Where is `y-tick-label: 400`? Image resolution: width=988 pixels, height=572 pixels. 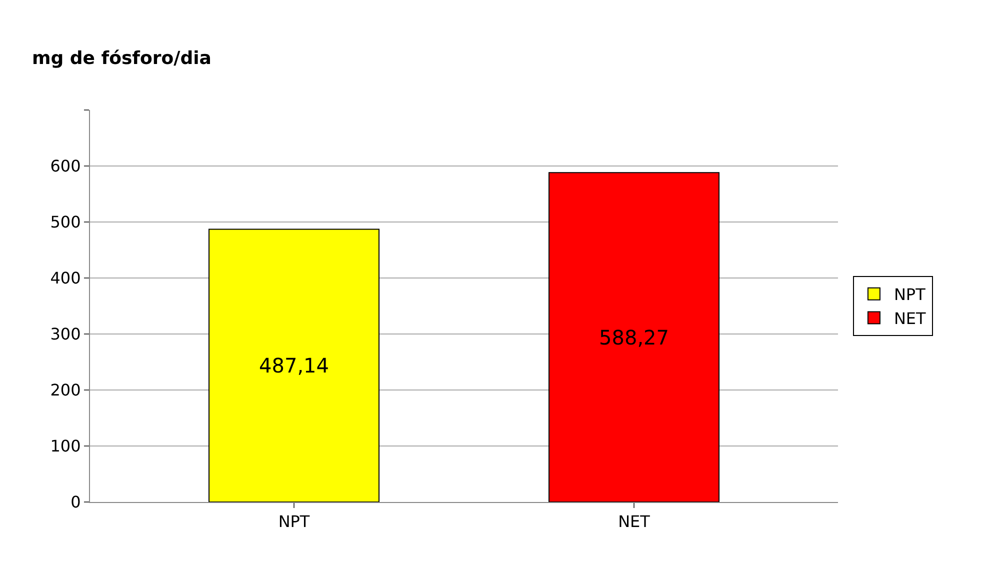
y-tick-label: 400 is located at coordinates (65, 278).